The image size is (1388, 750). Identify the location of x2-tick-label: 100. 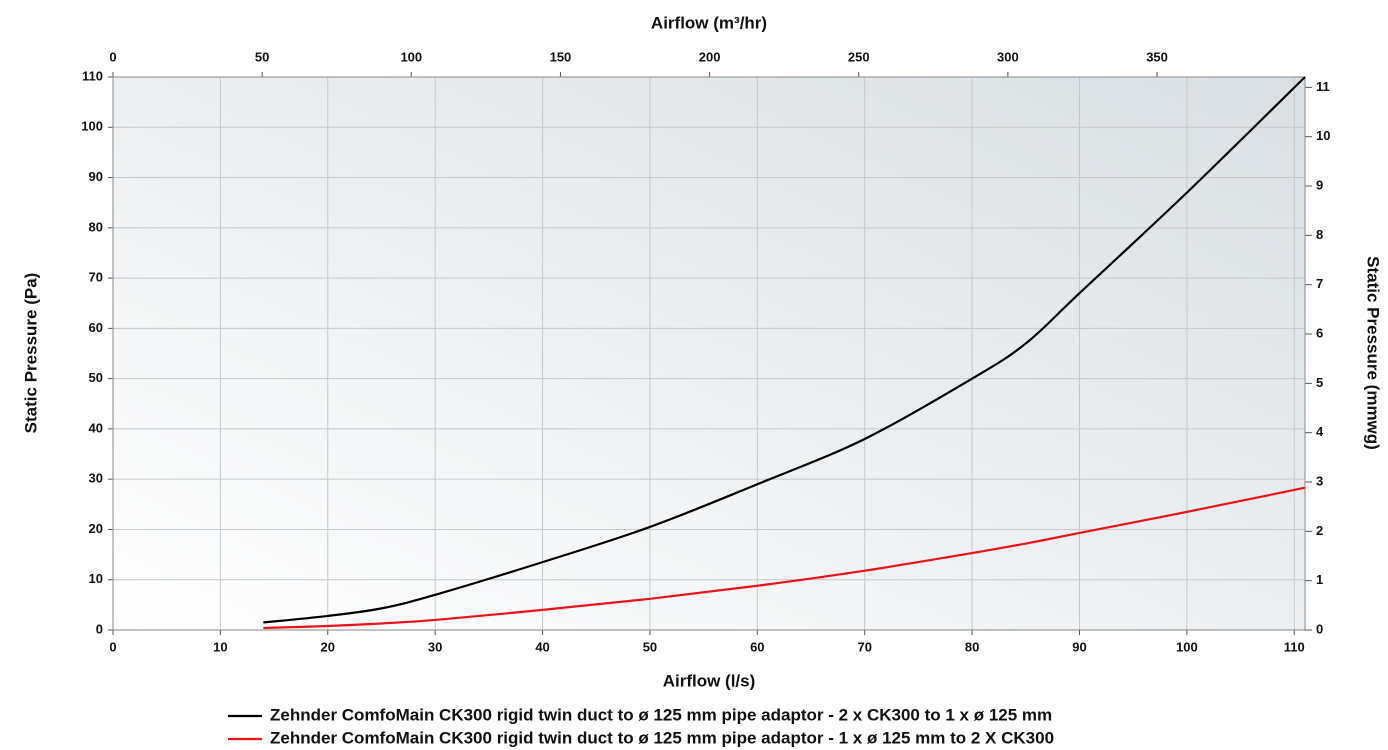
(411, 56).